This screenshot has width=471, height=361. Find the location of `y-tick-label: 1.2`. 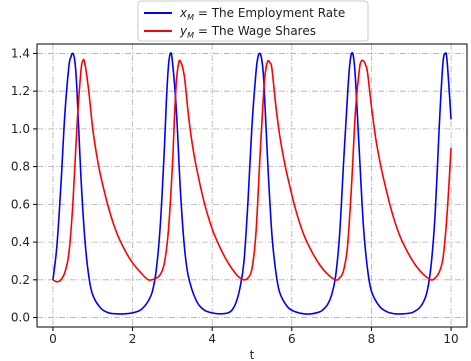

y-tick-label: 1.2 is located at coordinates (20, 91).